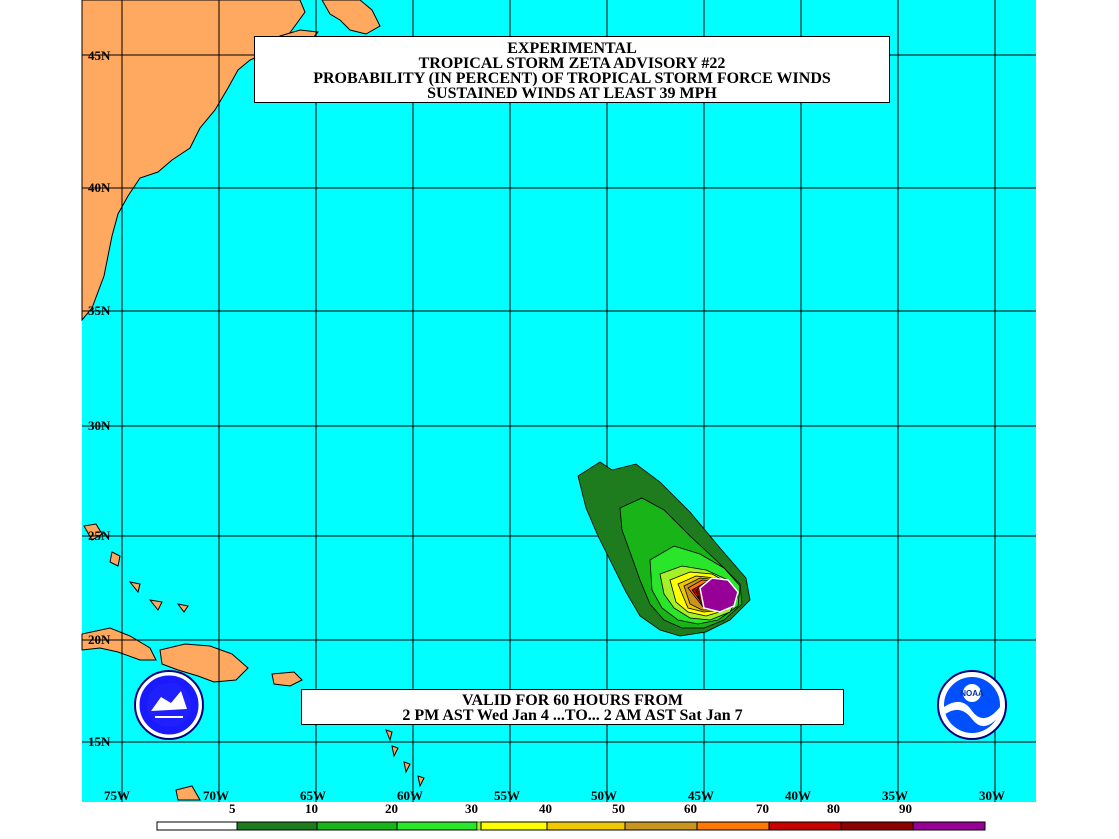 The image size is (1119, 839). Describe the element at coordinates (992, 795) in the screenshot. I see `lon-label-30w: 30W` at that location.